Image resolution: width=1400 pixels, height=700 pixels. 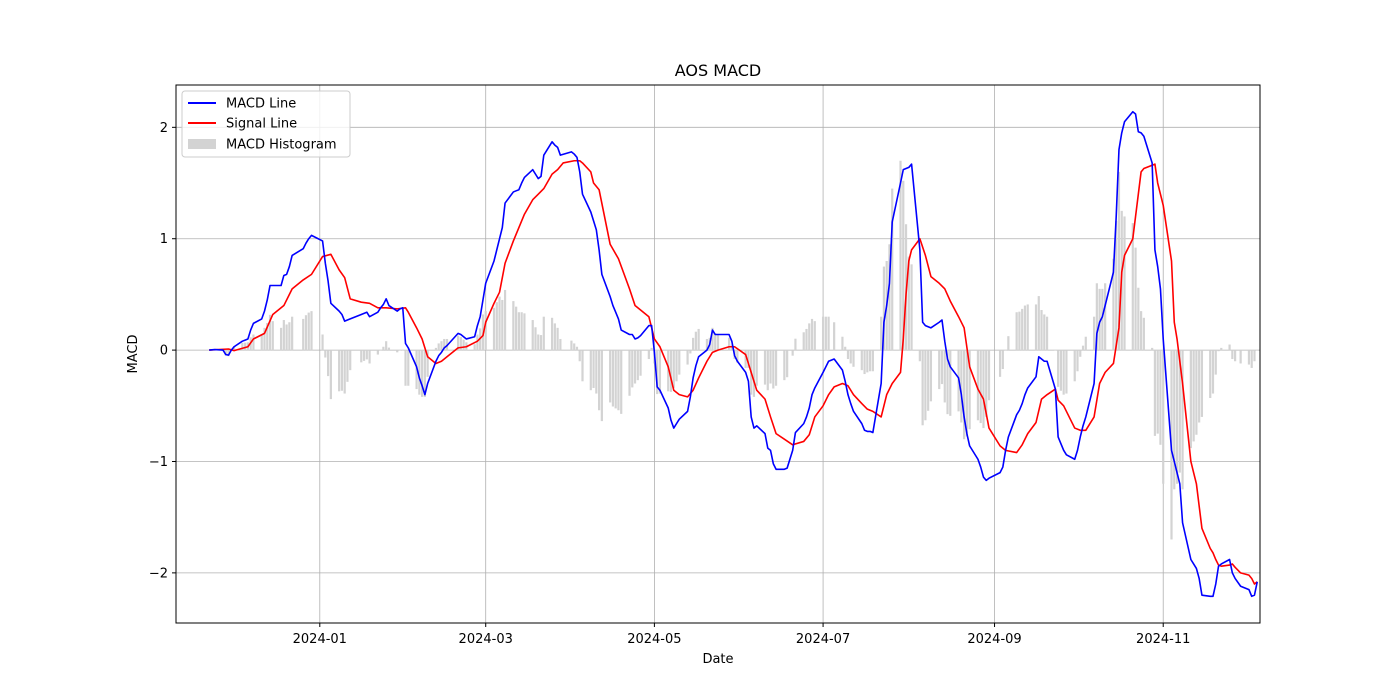 I want to click on legend-label-macd: MACD Line, so click(x=261, y=104).